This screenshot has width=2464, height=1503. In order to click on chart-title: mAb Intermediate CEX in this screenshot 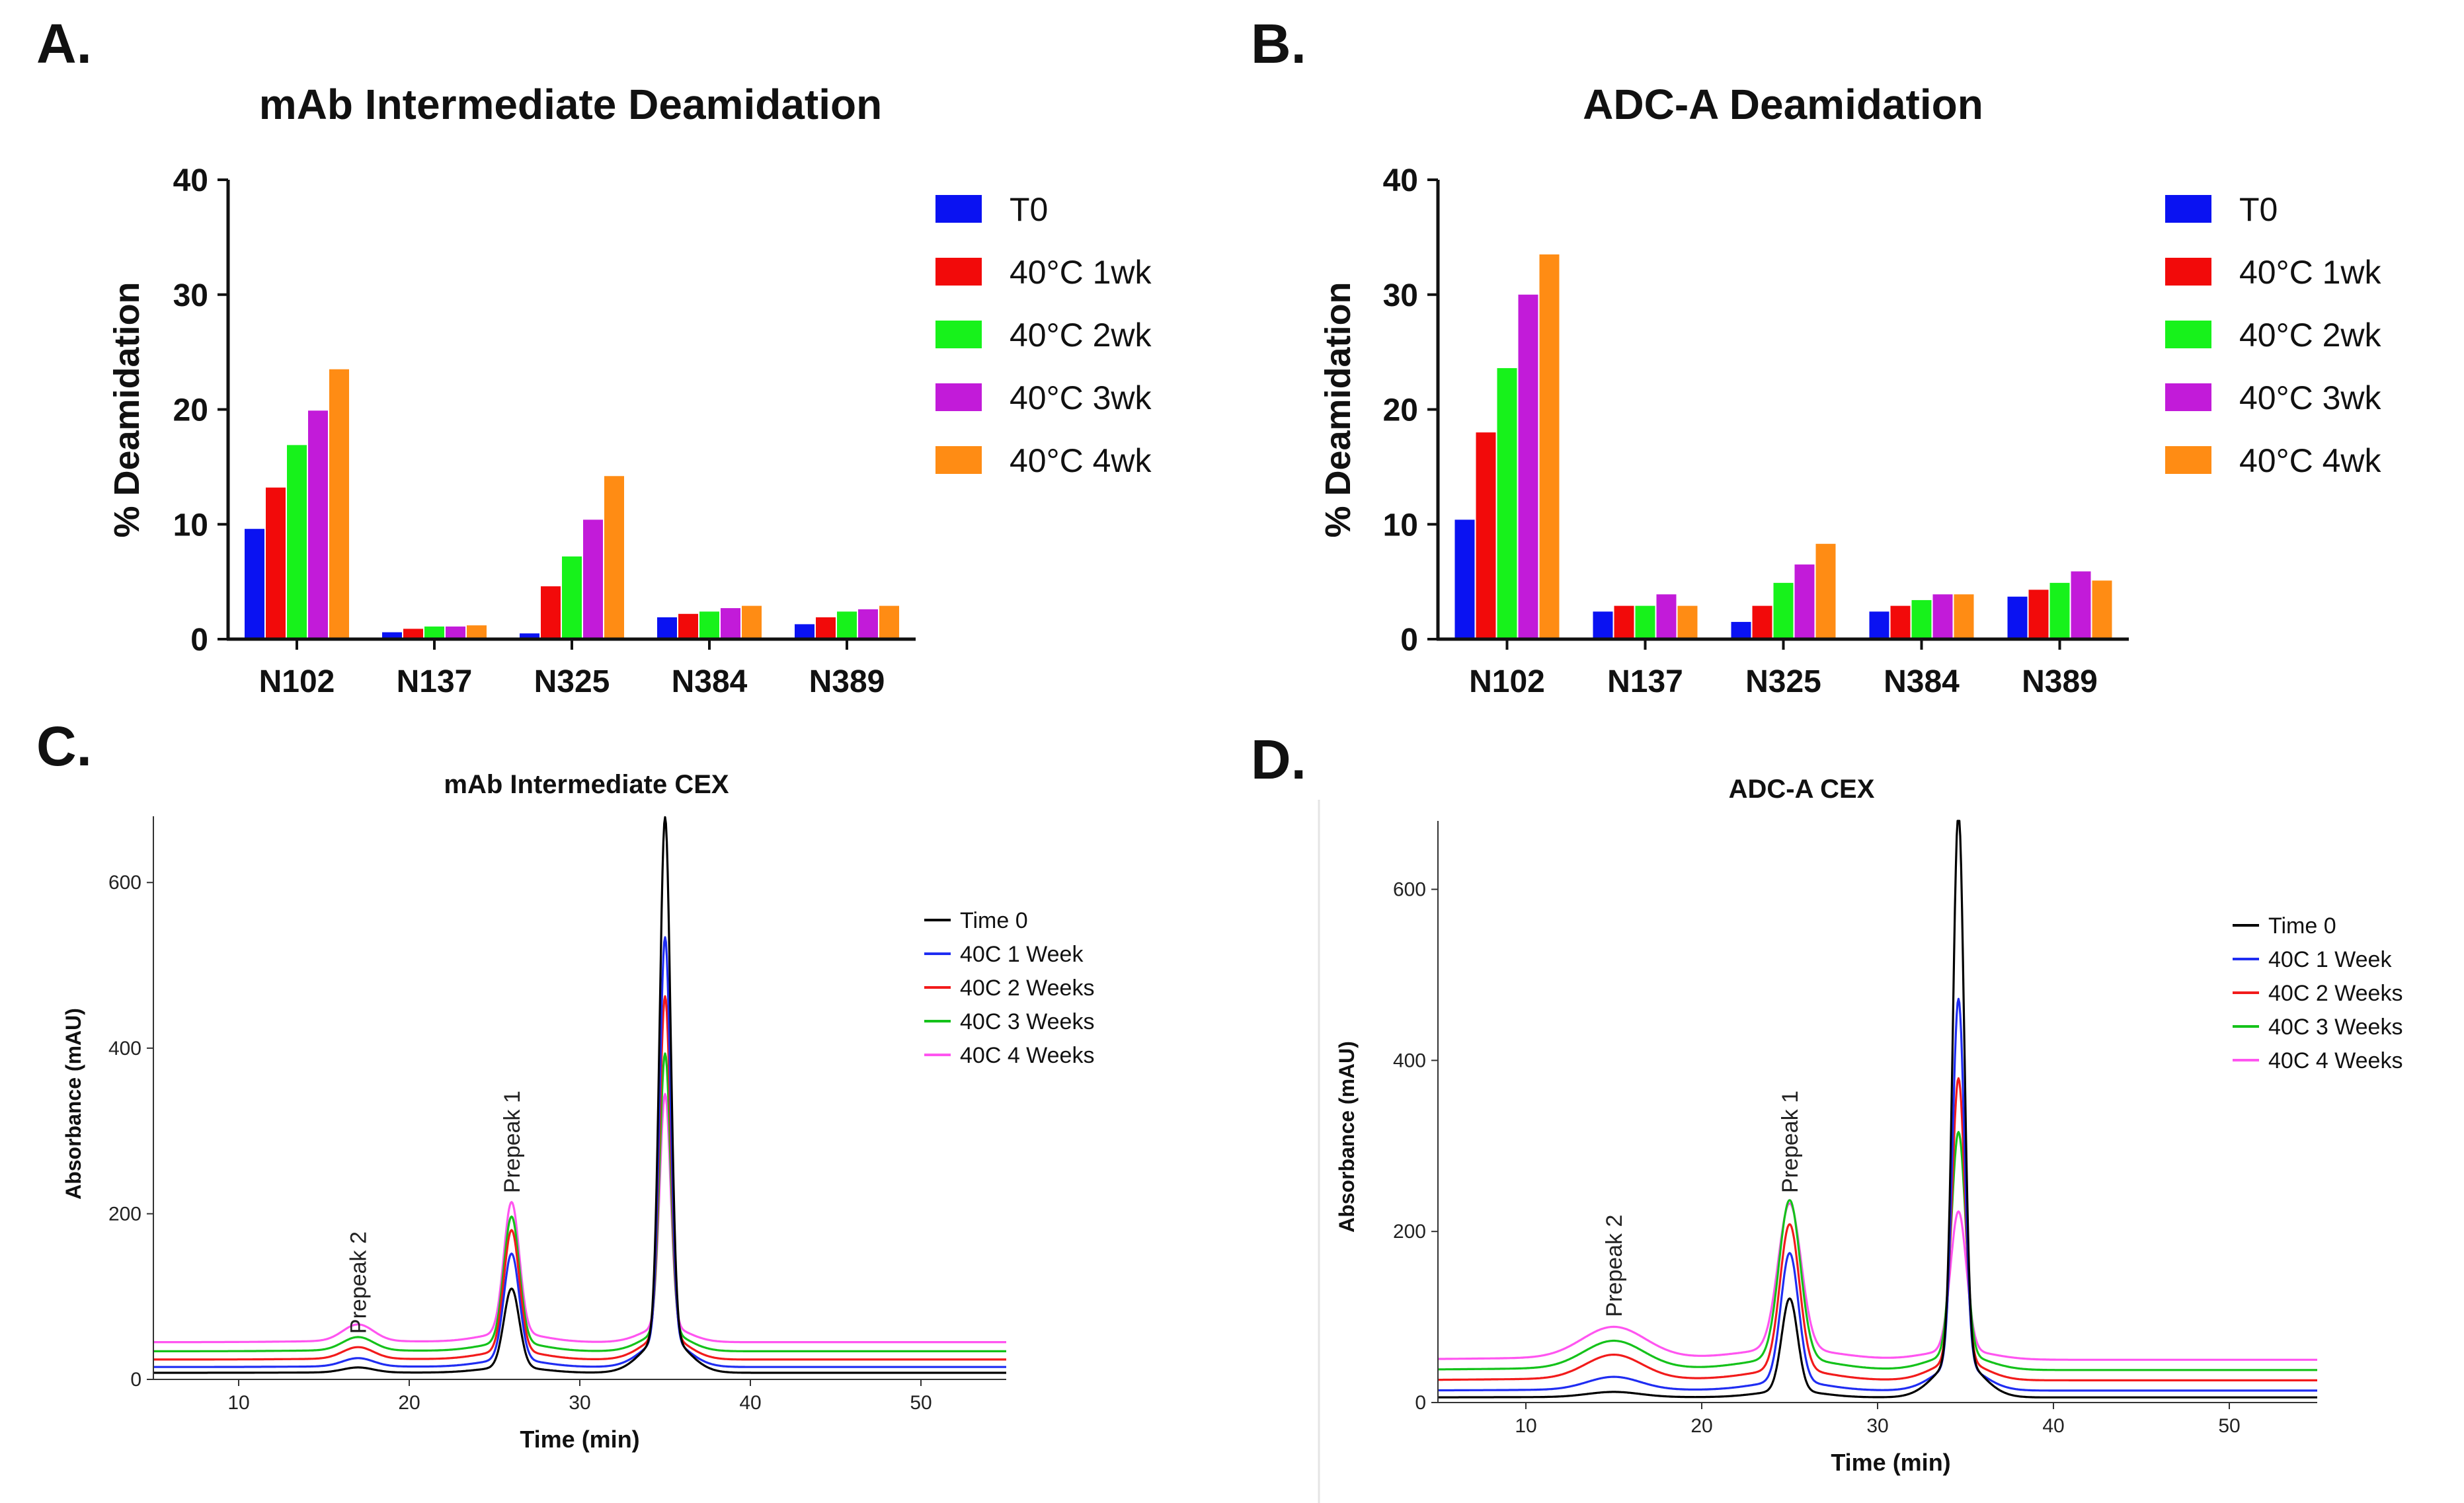, I will do `click(586, 785)`.